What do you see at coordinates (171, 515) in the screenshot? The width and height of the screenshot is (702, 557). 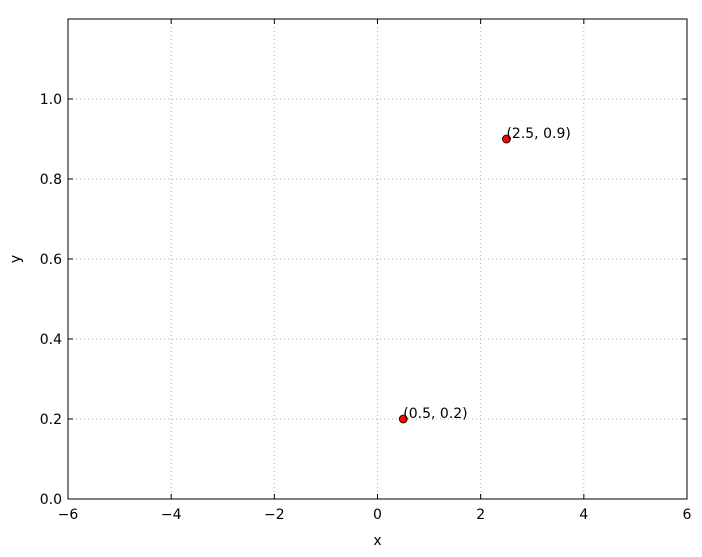 I see `x-tick-label: −4` at bounding box center [171, 515].